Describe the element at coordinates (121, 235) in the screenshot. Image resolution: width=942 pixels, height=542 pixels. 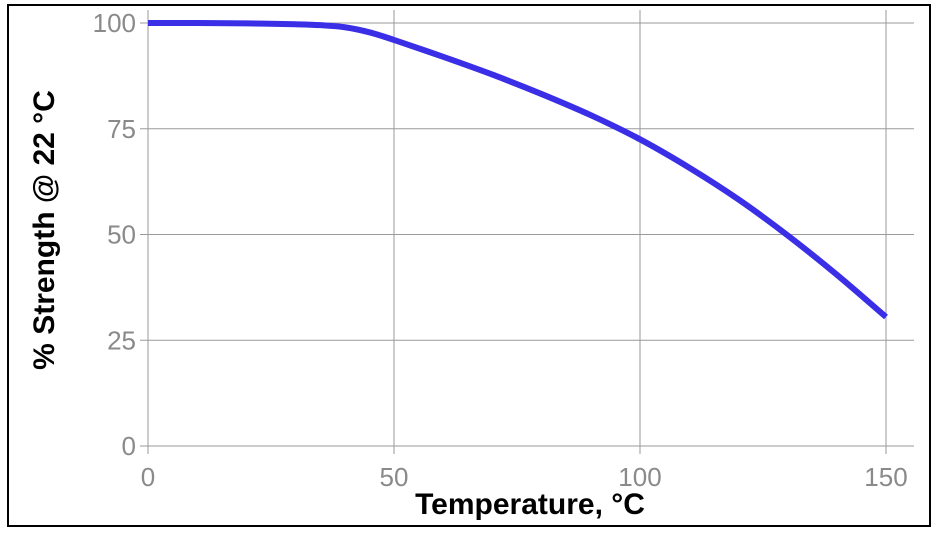
I see `y-tick-label: 50` at that location.